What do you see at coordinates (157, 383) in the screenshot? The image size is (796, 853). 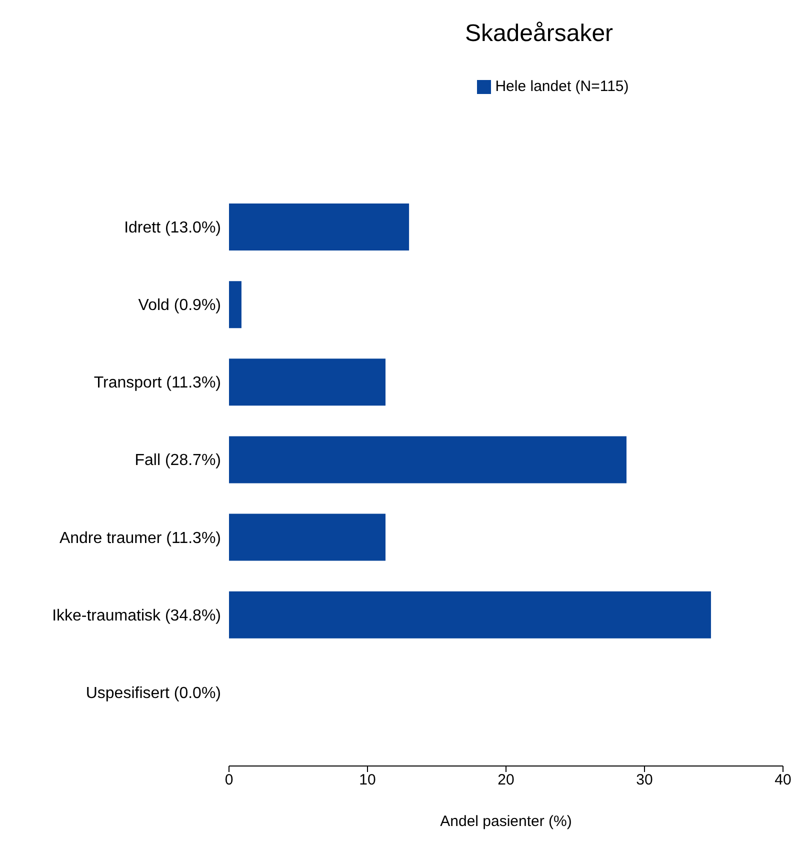 I see `y-tick-label: Transport (11.3%)` at bounding box center [157, 383].